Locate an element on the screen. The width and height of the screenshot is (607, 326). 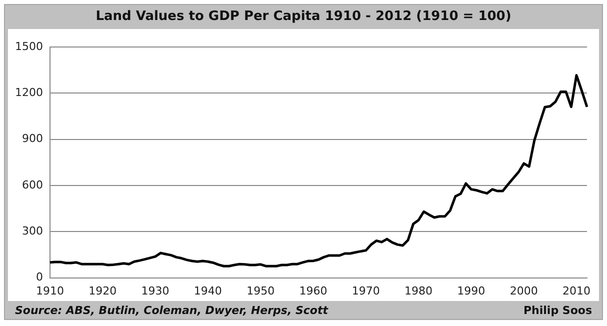
x-tick-label: 1940 is located at coordinates (208, 291).